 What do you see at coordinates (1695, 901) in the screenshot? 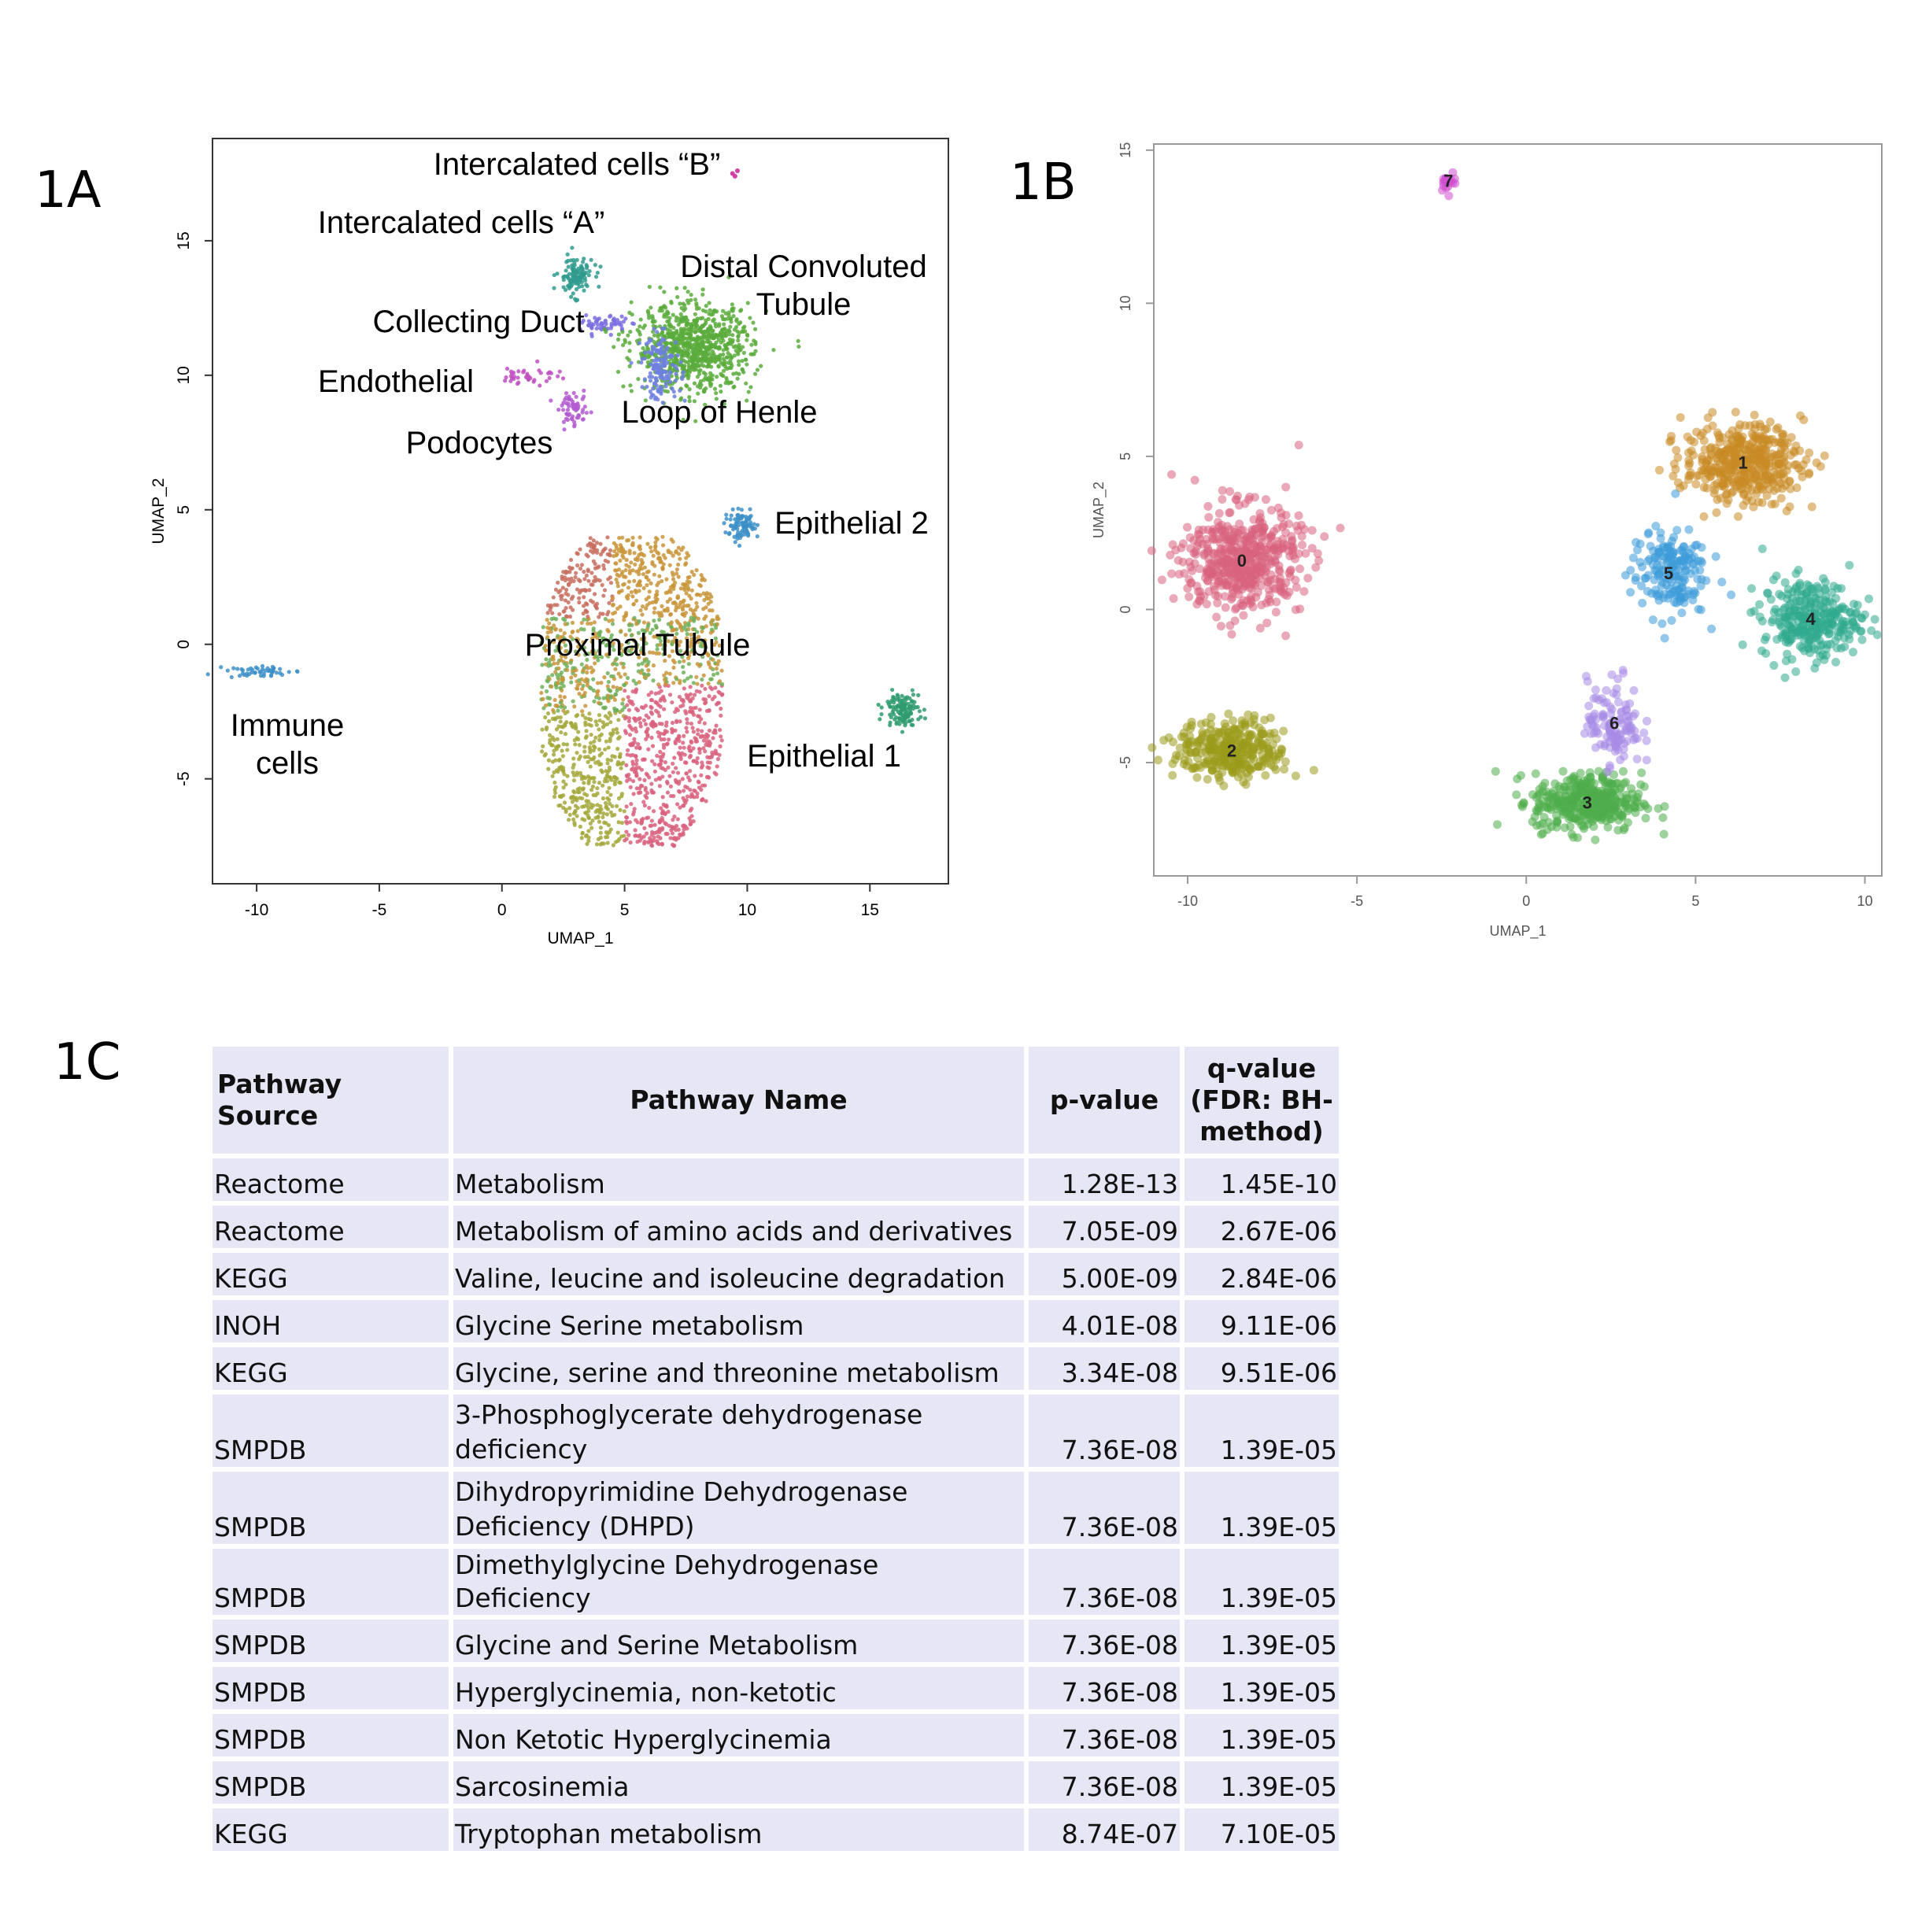
I see `x-tick-label: 5` at bounding box center [1695, 901].